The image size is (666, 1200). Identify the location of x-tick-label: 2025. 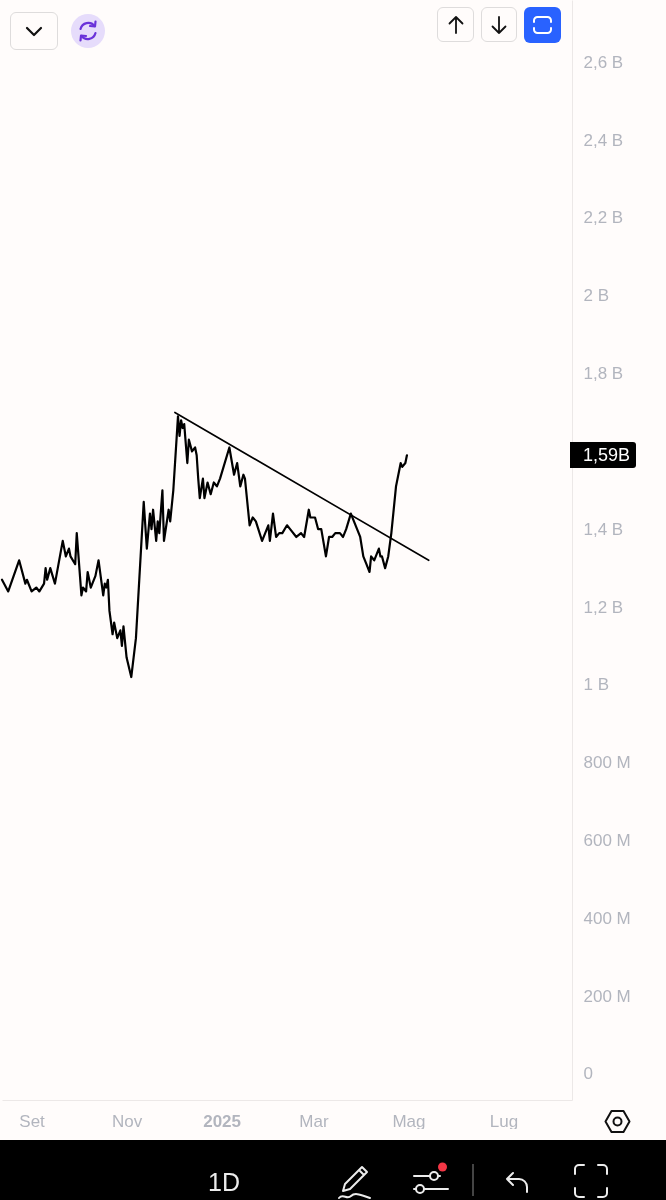
(222, 1121).